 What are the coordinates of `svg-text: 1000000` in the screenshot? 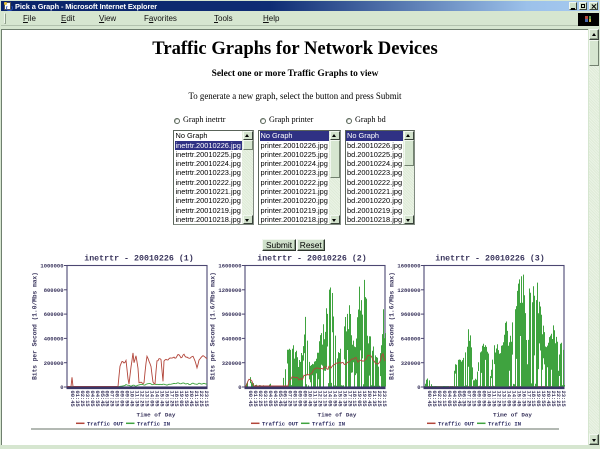 It's located at (51, 266).